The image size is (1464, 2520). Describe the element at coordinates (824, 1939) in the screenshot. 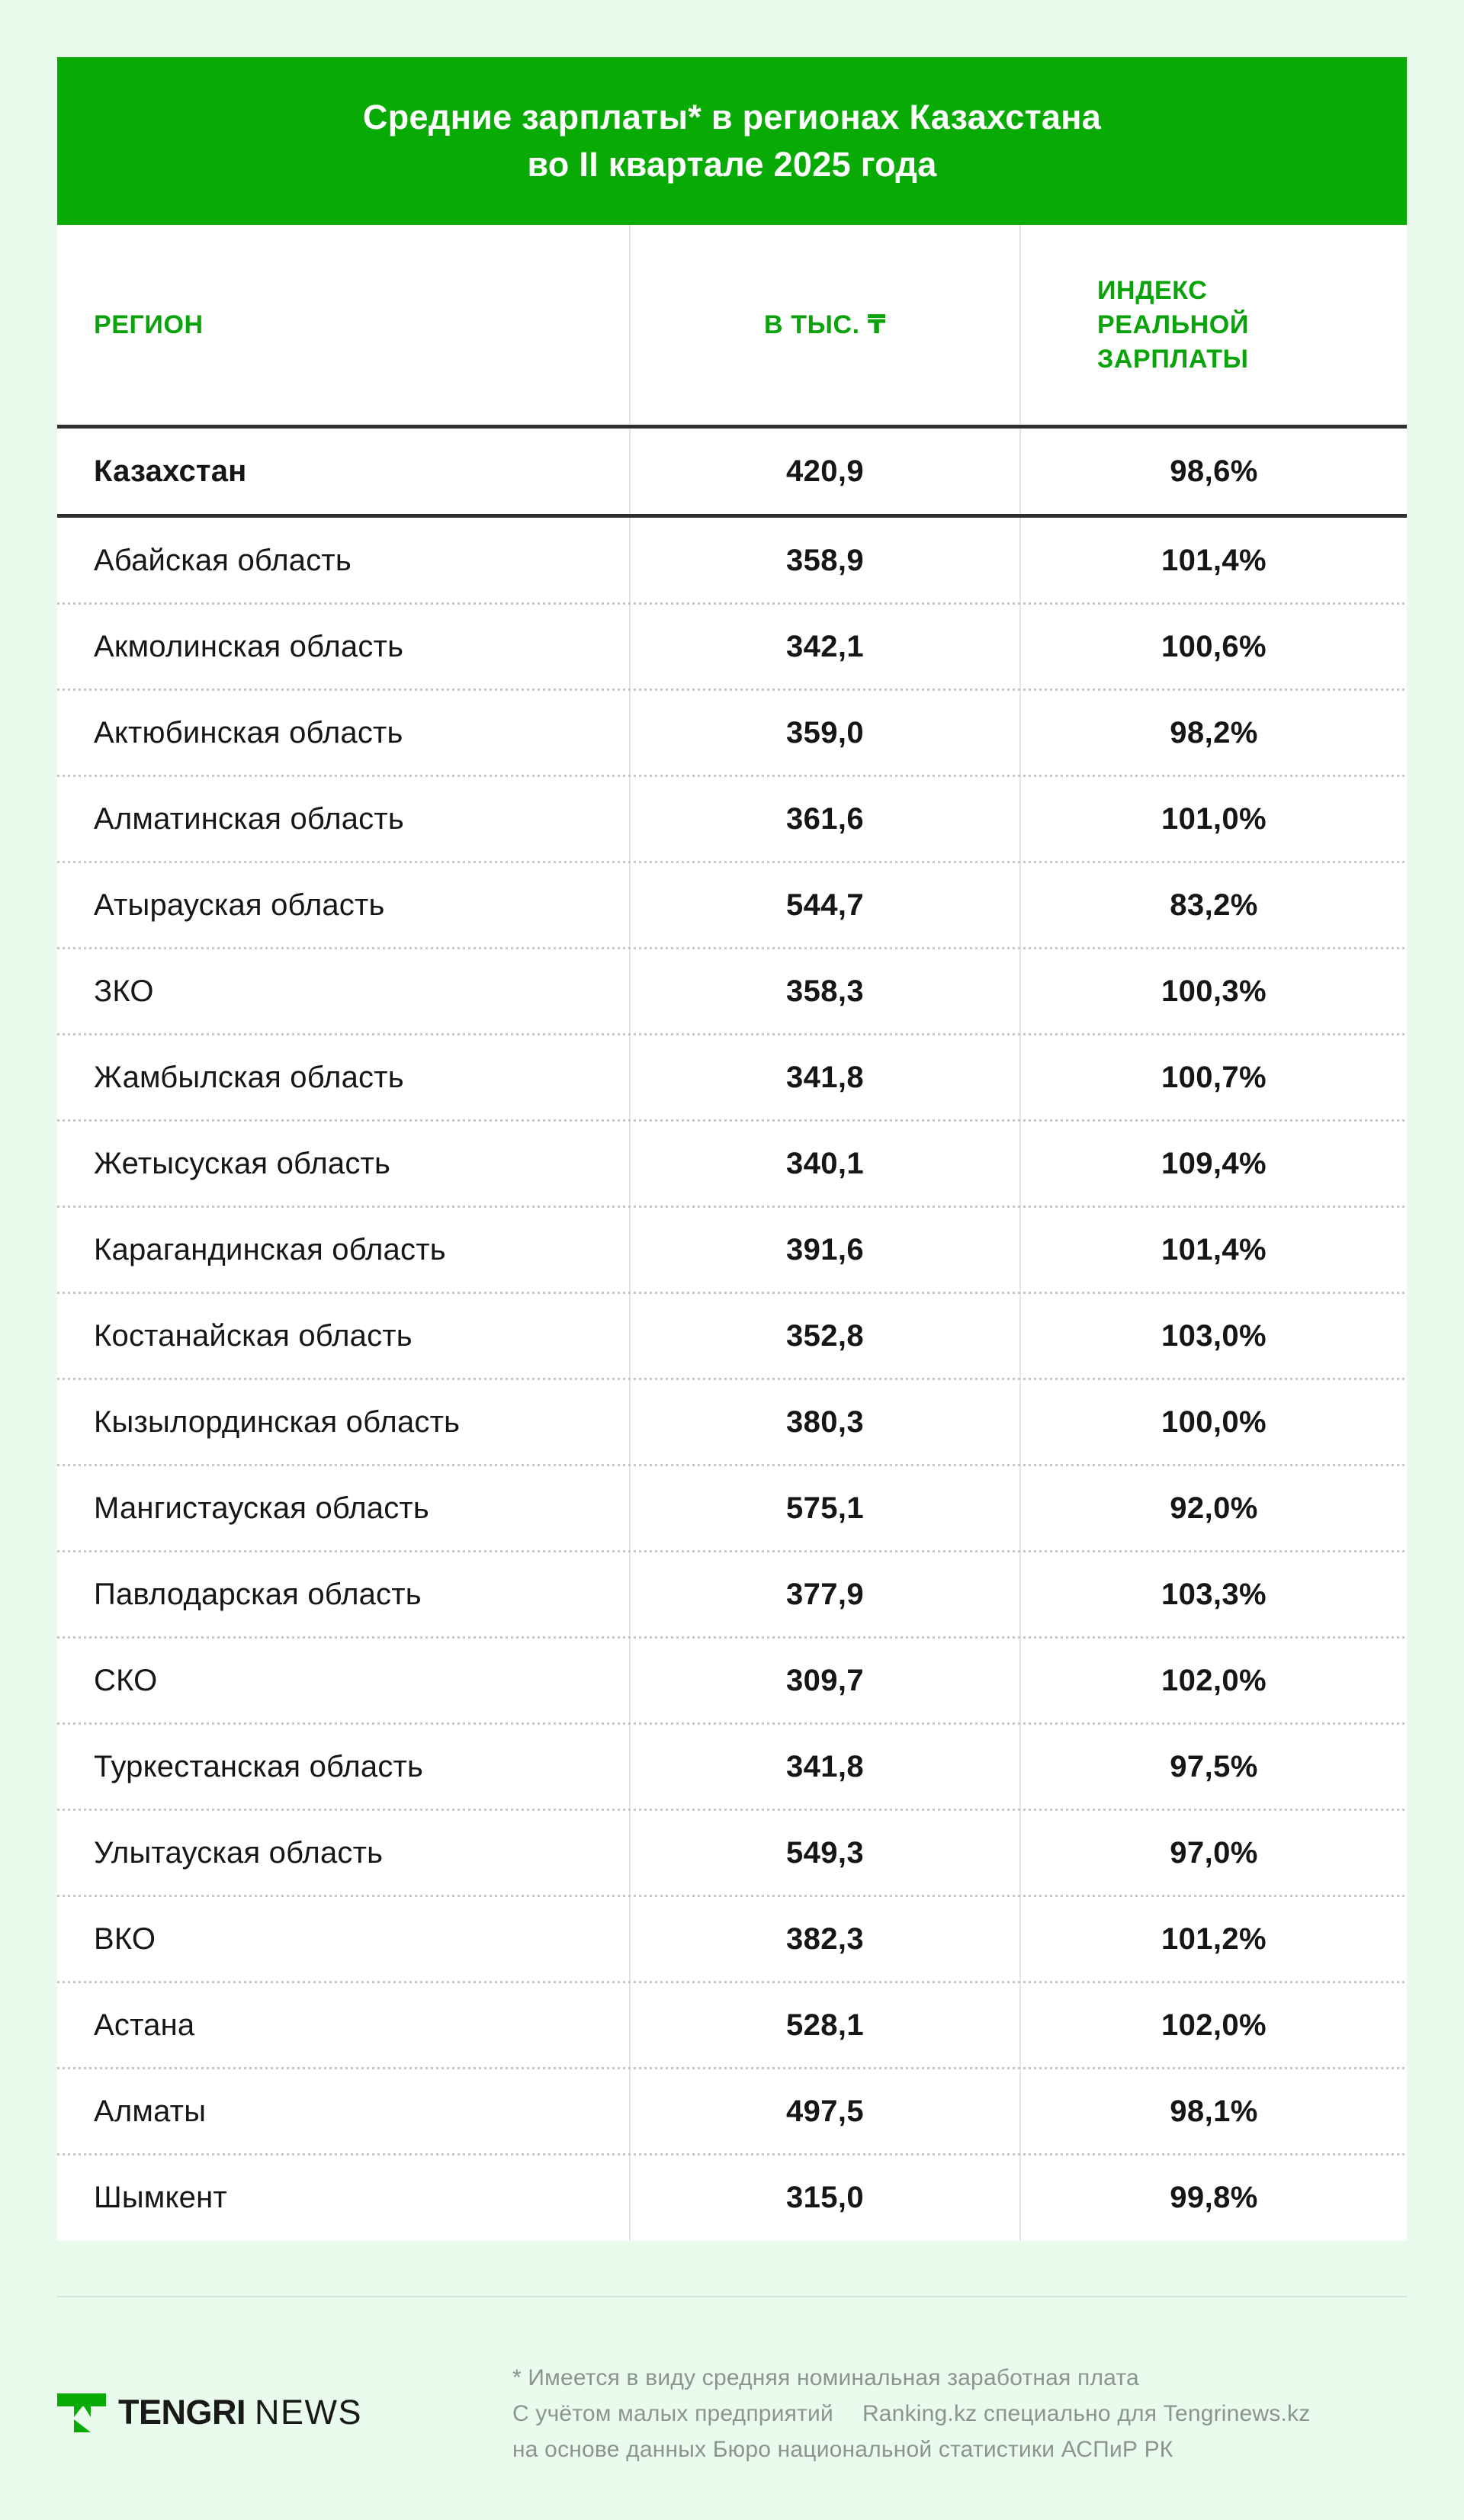

I see `salary-value: 382,3` at that location.